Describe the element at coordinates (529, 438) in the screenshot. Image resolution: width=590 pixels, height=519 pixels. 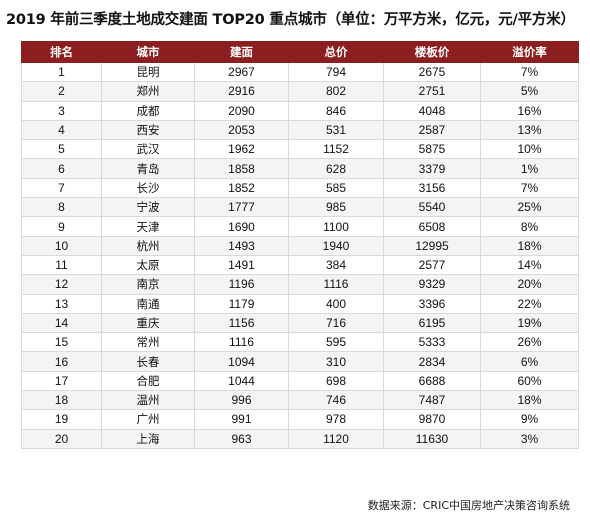
I see `premium-rate-cell: 3%` at that location.